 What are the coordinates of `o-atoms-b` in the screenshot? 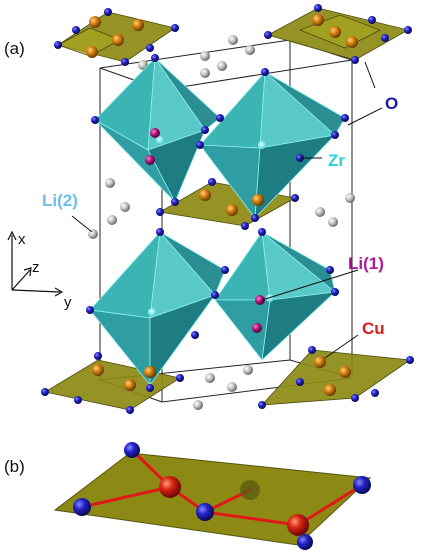 It's located at (222, 496).